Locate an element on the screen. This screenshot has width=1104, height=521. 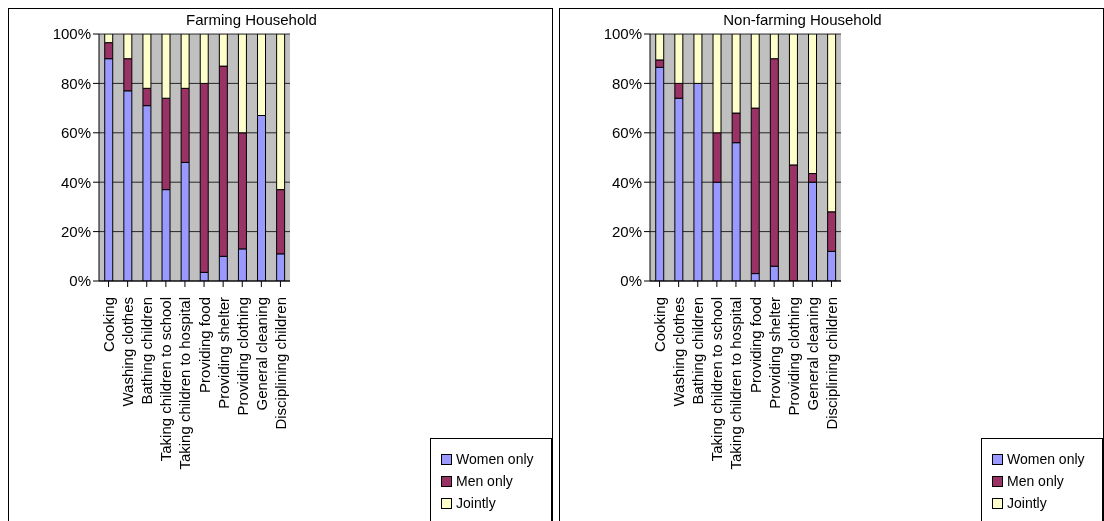
chart-title: Non-farming Household is located at coordinates (802, 19).